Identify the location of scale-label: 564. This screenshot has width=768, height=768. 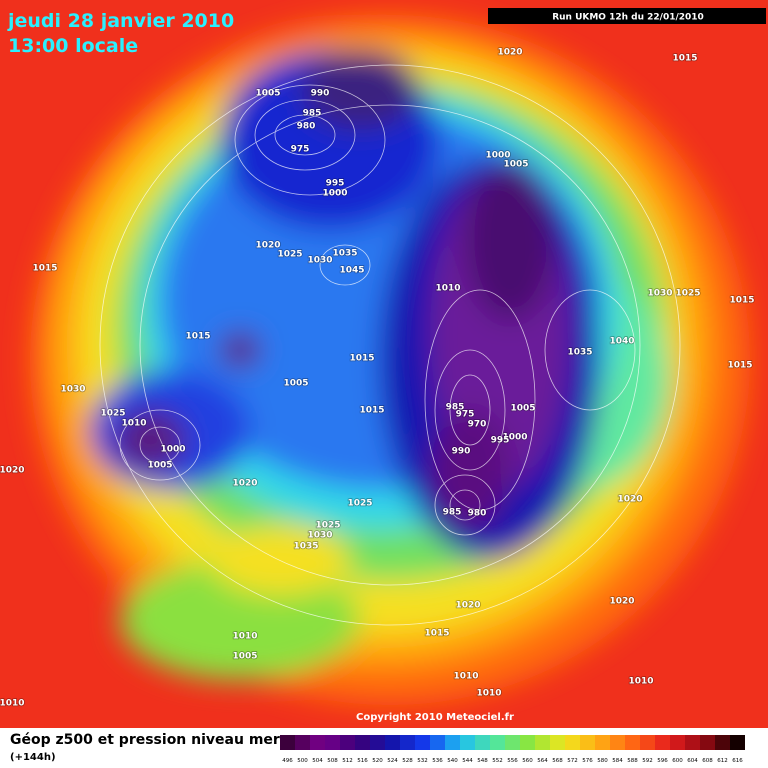
(542, 761).